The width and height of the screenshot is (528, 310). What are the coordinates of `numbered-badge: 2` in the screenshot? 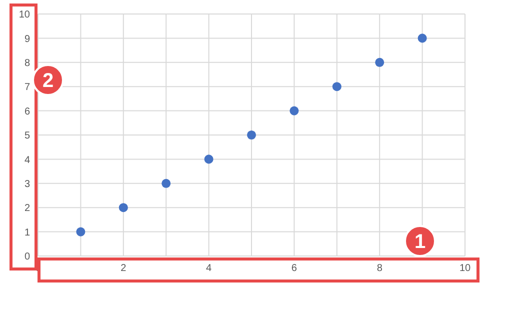 It's located at (48, 80).